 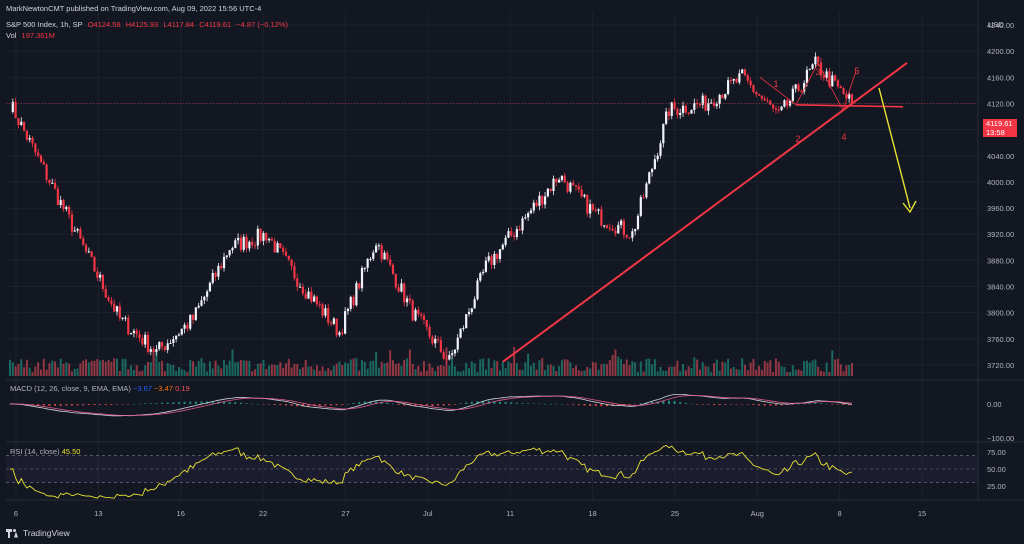 What do you see at coordinates (506, 471) in the screenshot?
I see `rsi-pane: 75.00 50.00 25.00` at bounding box center [506, 471].